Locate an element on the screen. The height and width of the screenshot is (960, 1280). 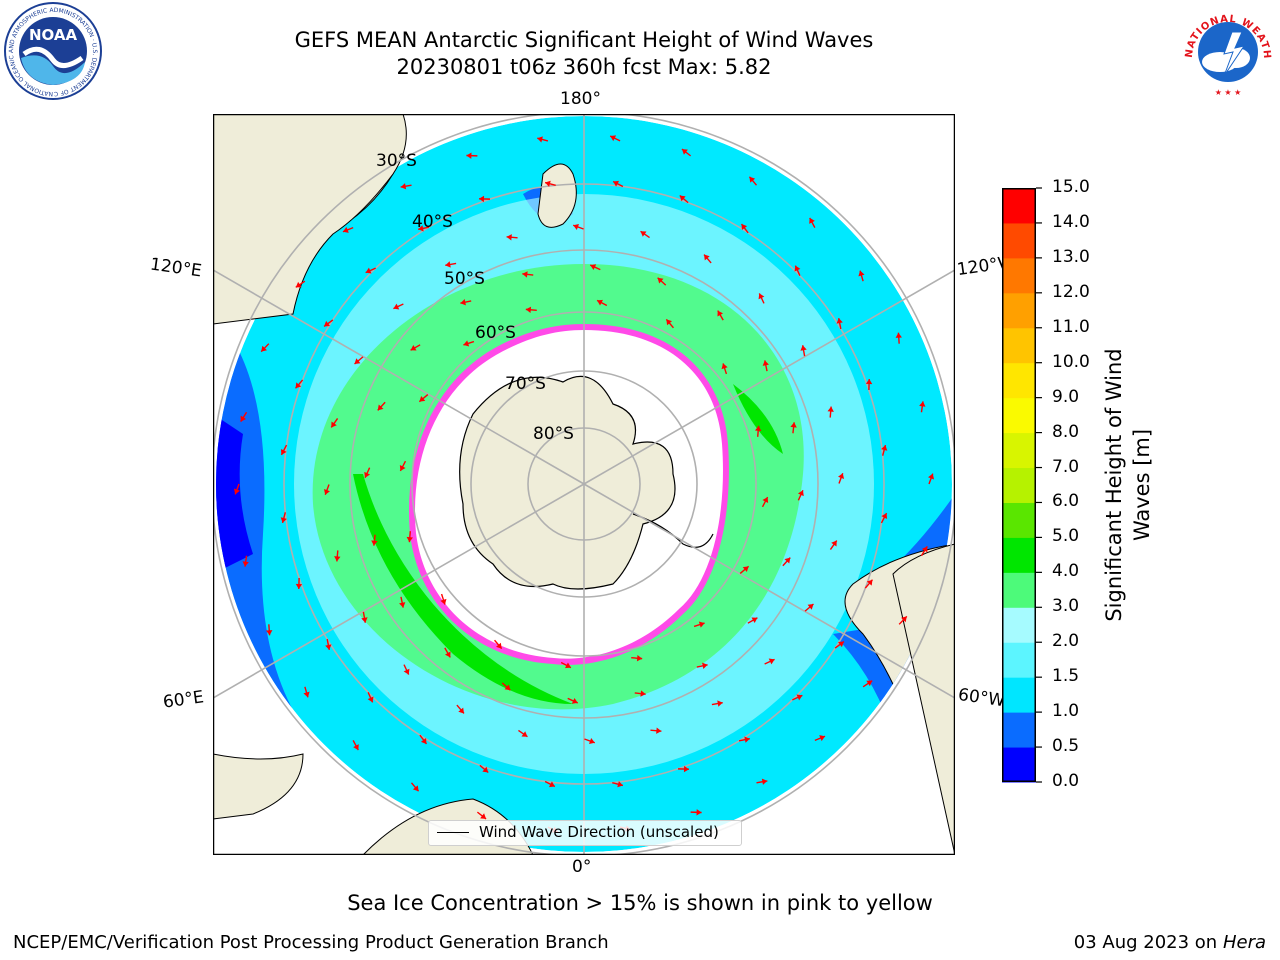
new-zealand is located at coordinates (557, 195).